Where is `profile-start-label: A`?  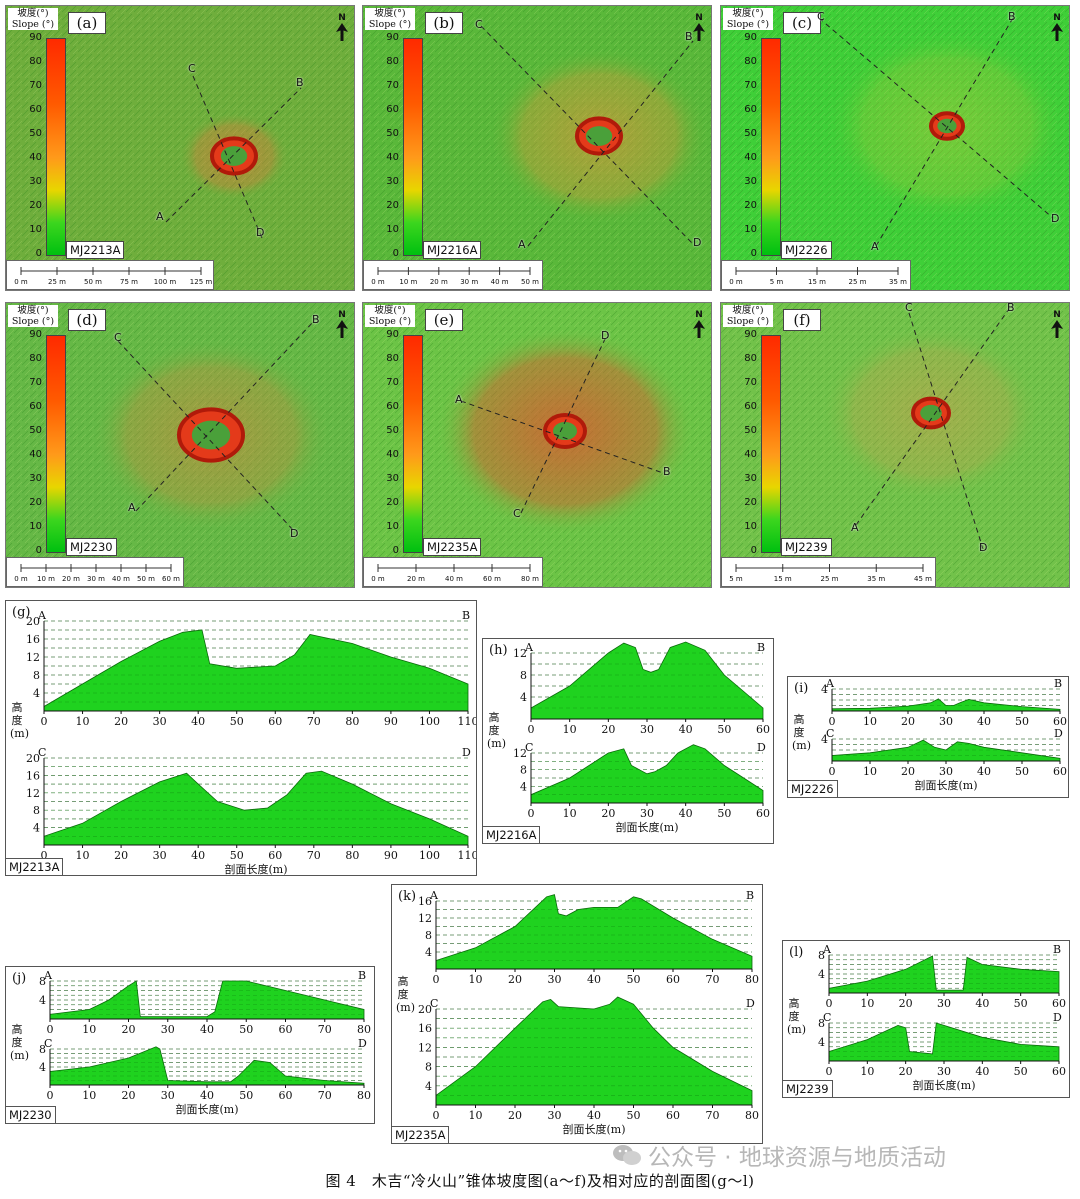
profile-start-label: A is located at coordinates (827, 949).